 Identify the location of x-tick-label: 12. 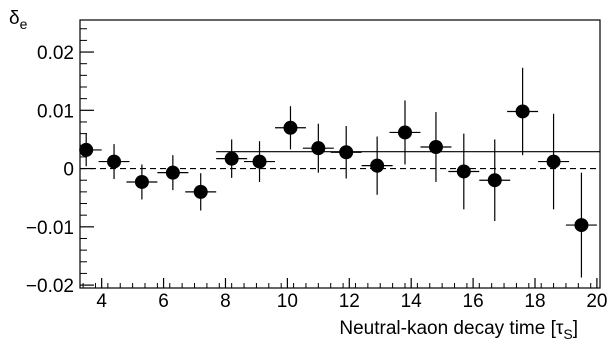
(349, 301).